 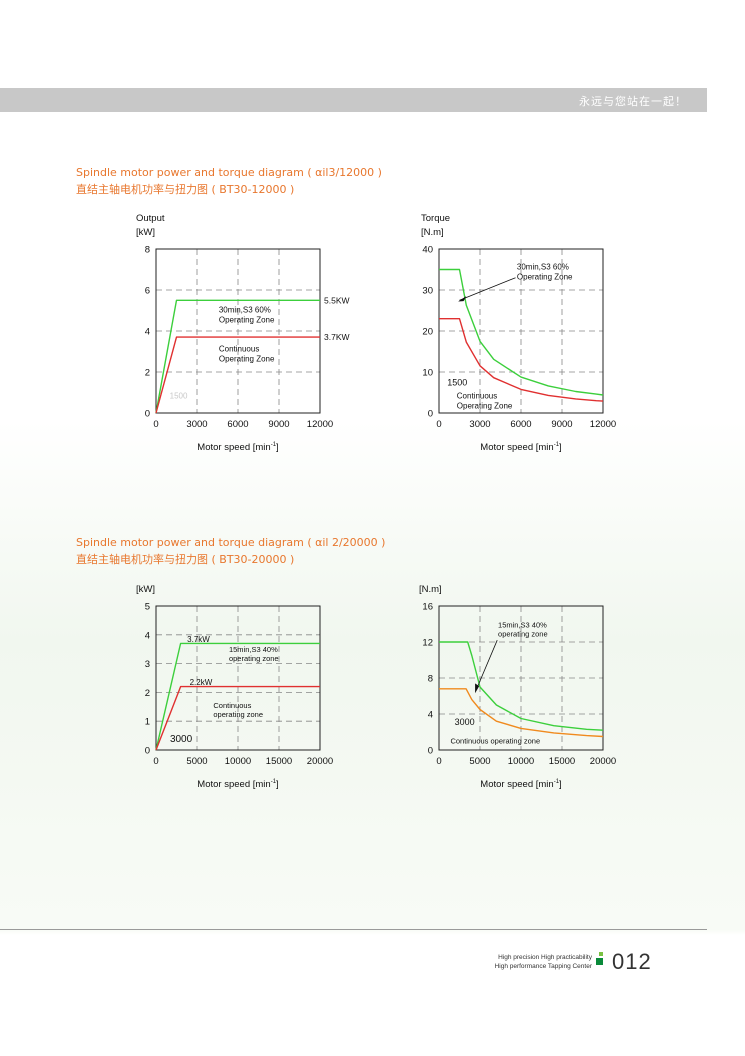 I want to click on y-tick-label: 10, so click(x=427, y=373).